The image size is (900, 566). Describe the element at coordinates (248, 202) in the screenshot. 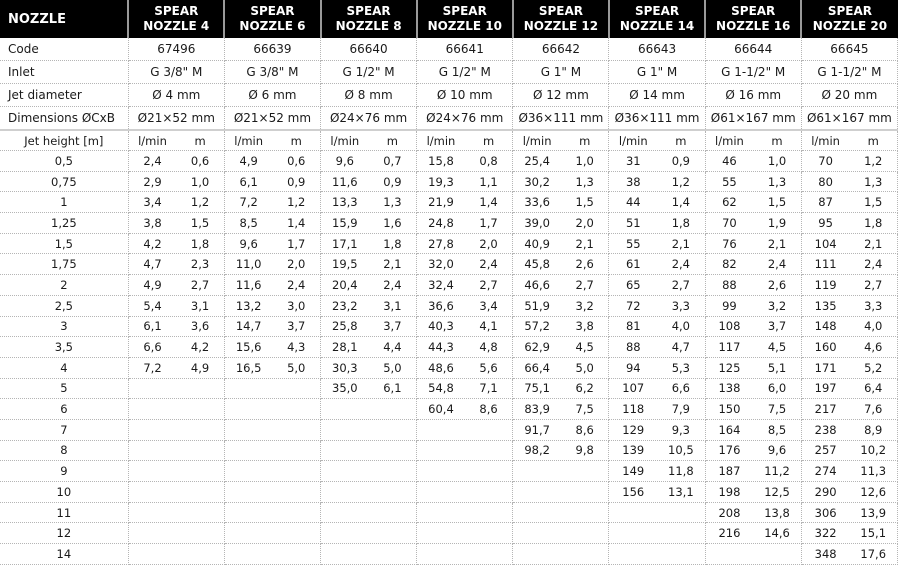

I see `flow-value: 7,2` at that location.